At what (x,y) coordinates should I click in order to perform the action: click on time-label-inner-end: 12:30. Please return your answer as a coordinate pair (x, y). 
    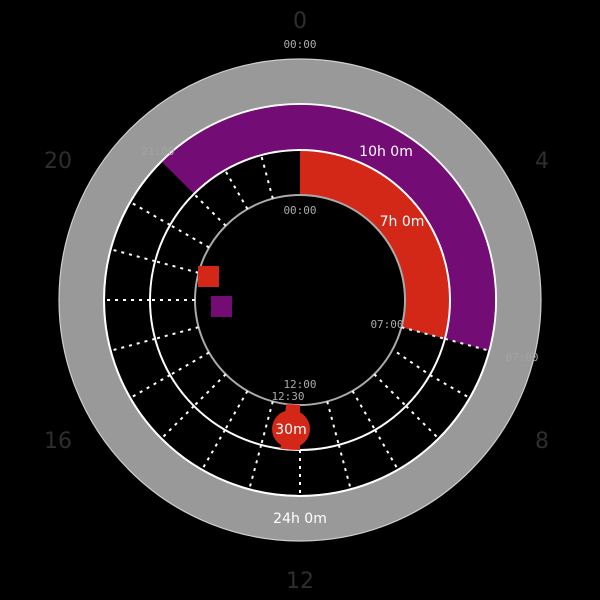
    Looking at the image, I should click on (287, 396).